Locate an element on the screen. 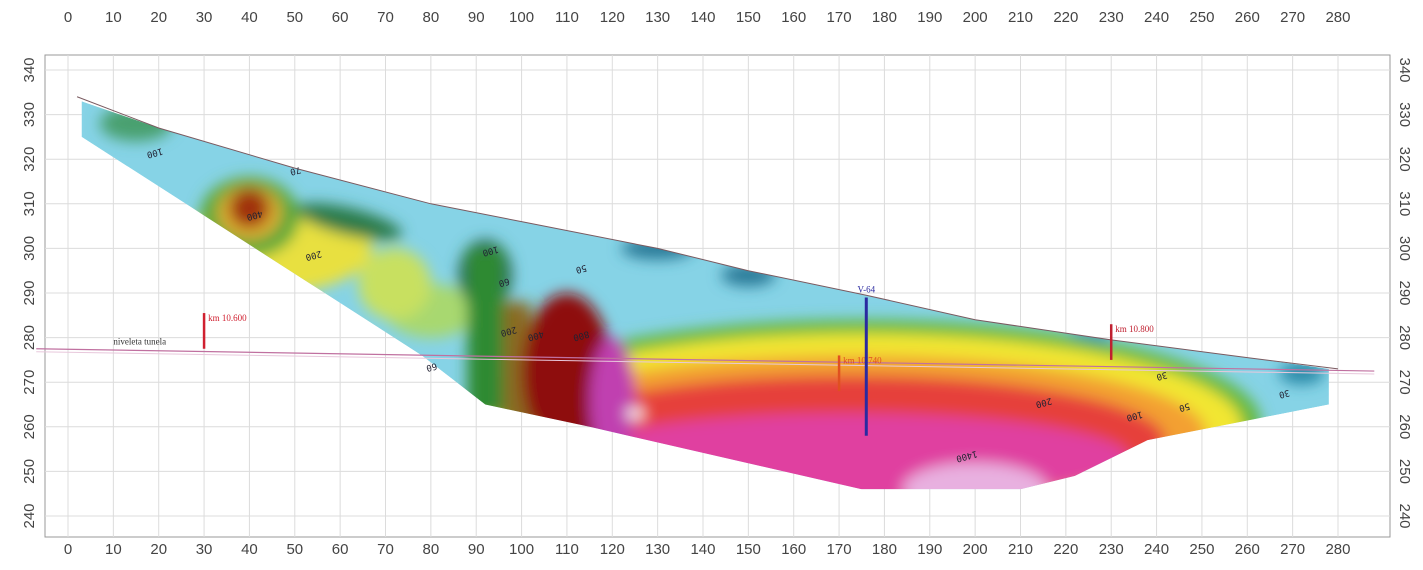 The width and height of the screenshot is (1423, 570). x-tick-label-bottom: 280 is located at coordinates (1337, 549).